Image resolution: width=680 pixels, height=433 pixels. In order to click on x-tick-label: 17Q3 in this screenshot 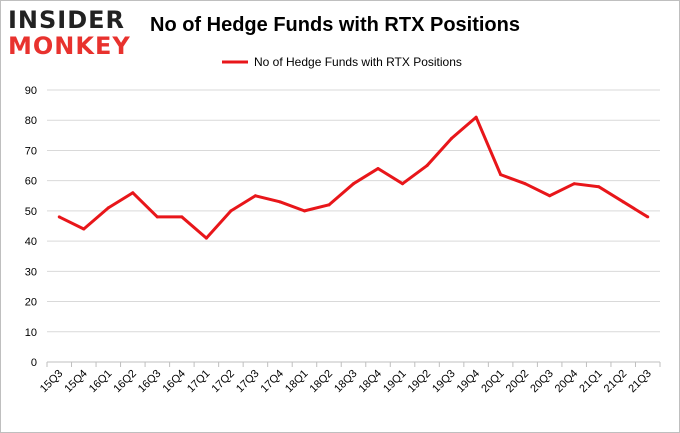, I will do `click(248, 382)`.